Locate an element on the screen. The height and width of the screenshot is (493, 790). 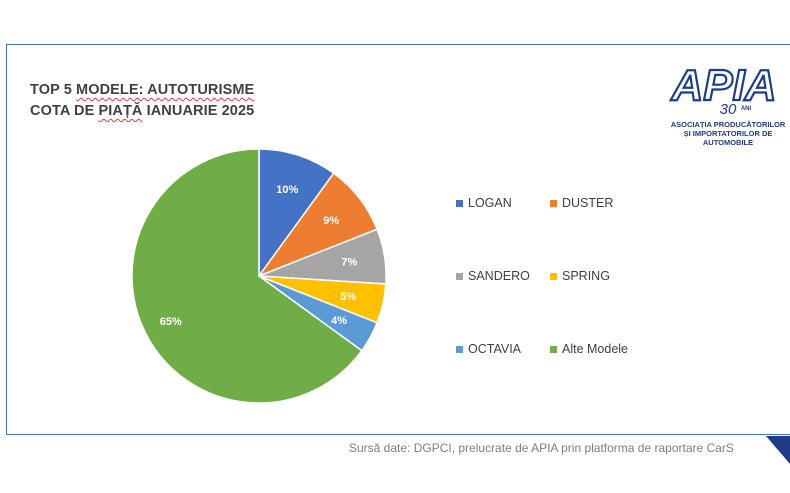
legend-label: LOGAN is located at coordinates (490, 203).